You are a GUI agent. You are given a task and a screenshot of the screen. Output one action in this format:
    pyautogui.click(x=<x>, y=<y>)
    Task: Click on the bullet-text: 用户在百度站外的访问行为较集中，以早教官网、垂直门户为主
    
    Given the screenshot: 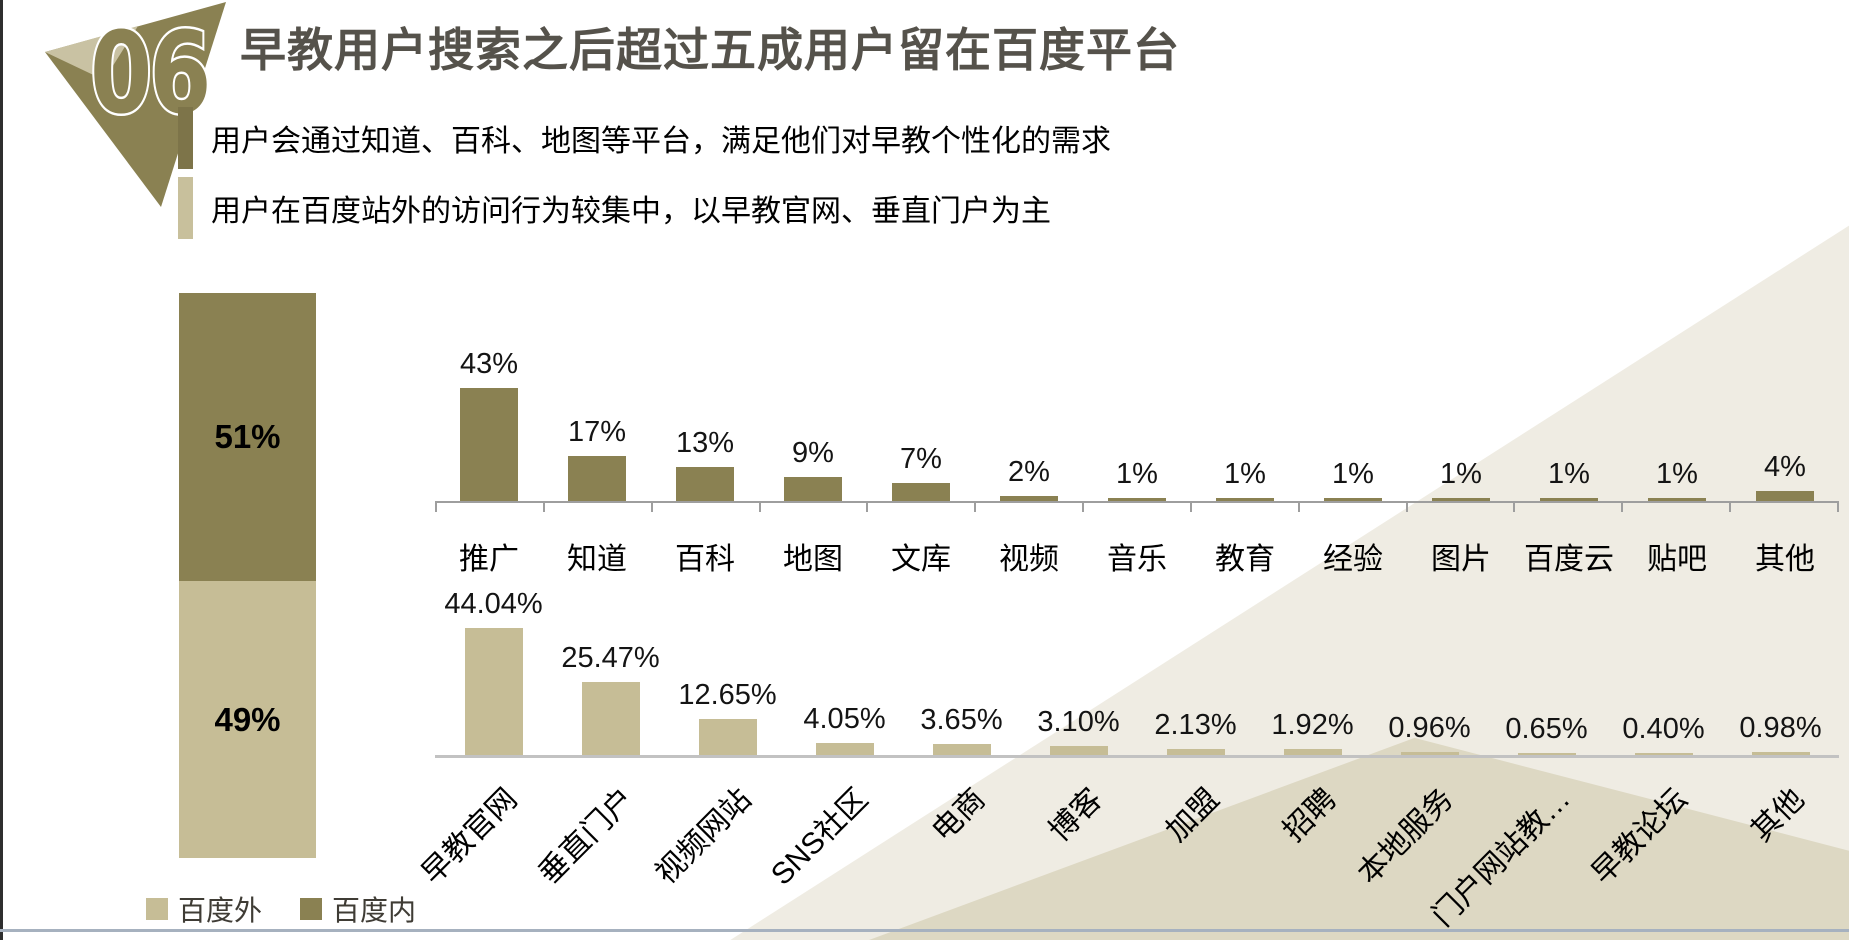 What is the action you would take?
    pyautogui.click(x=631, y=211)
    